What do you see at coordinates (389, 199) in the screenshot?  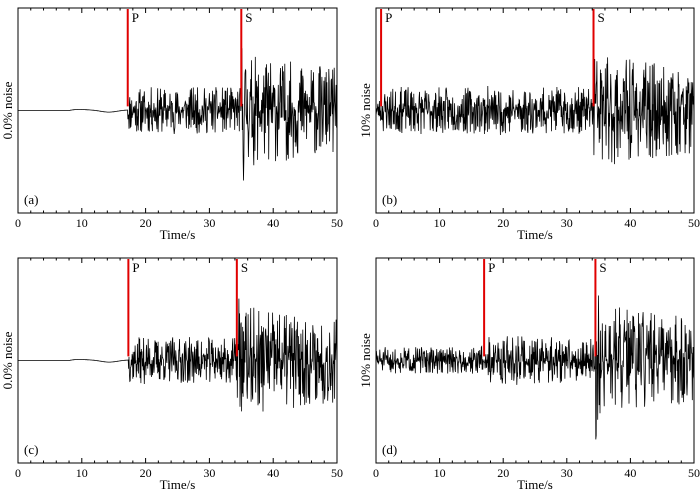 I see `panel-label: (b)` at bounding box center [389, 199].